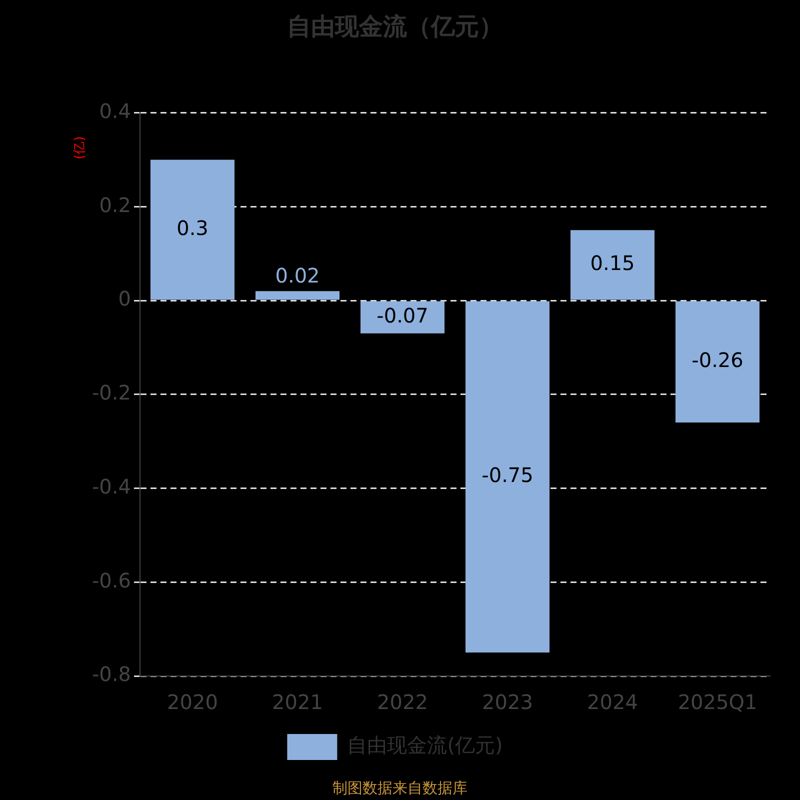  I want to click on x-tick-label: 2025Q1, so click(718, 702).